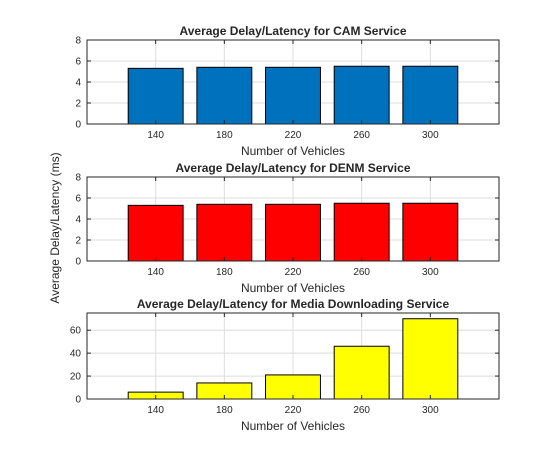  Describe the element at coordinates (76, 377) in the screenshot. I see `y-tick-label: 20` at that location.